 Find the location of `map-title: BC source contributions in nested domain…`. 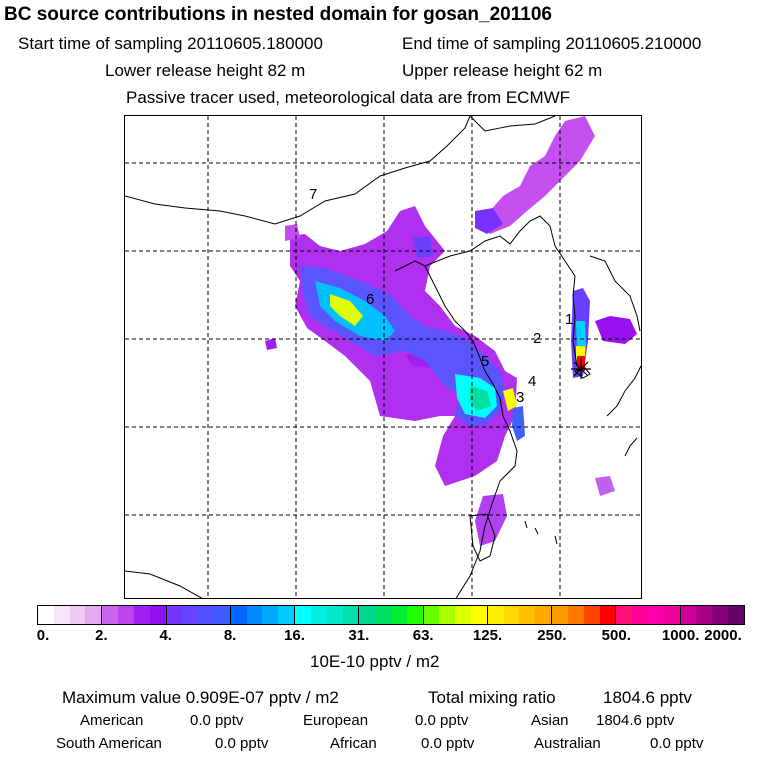

map-title: BC source contributions in nested domain… is located at coordinates (278, 14).